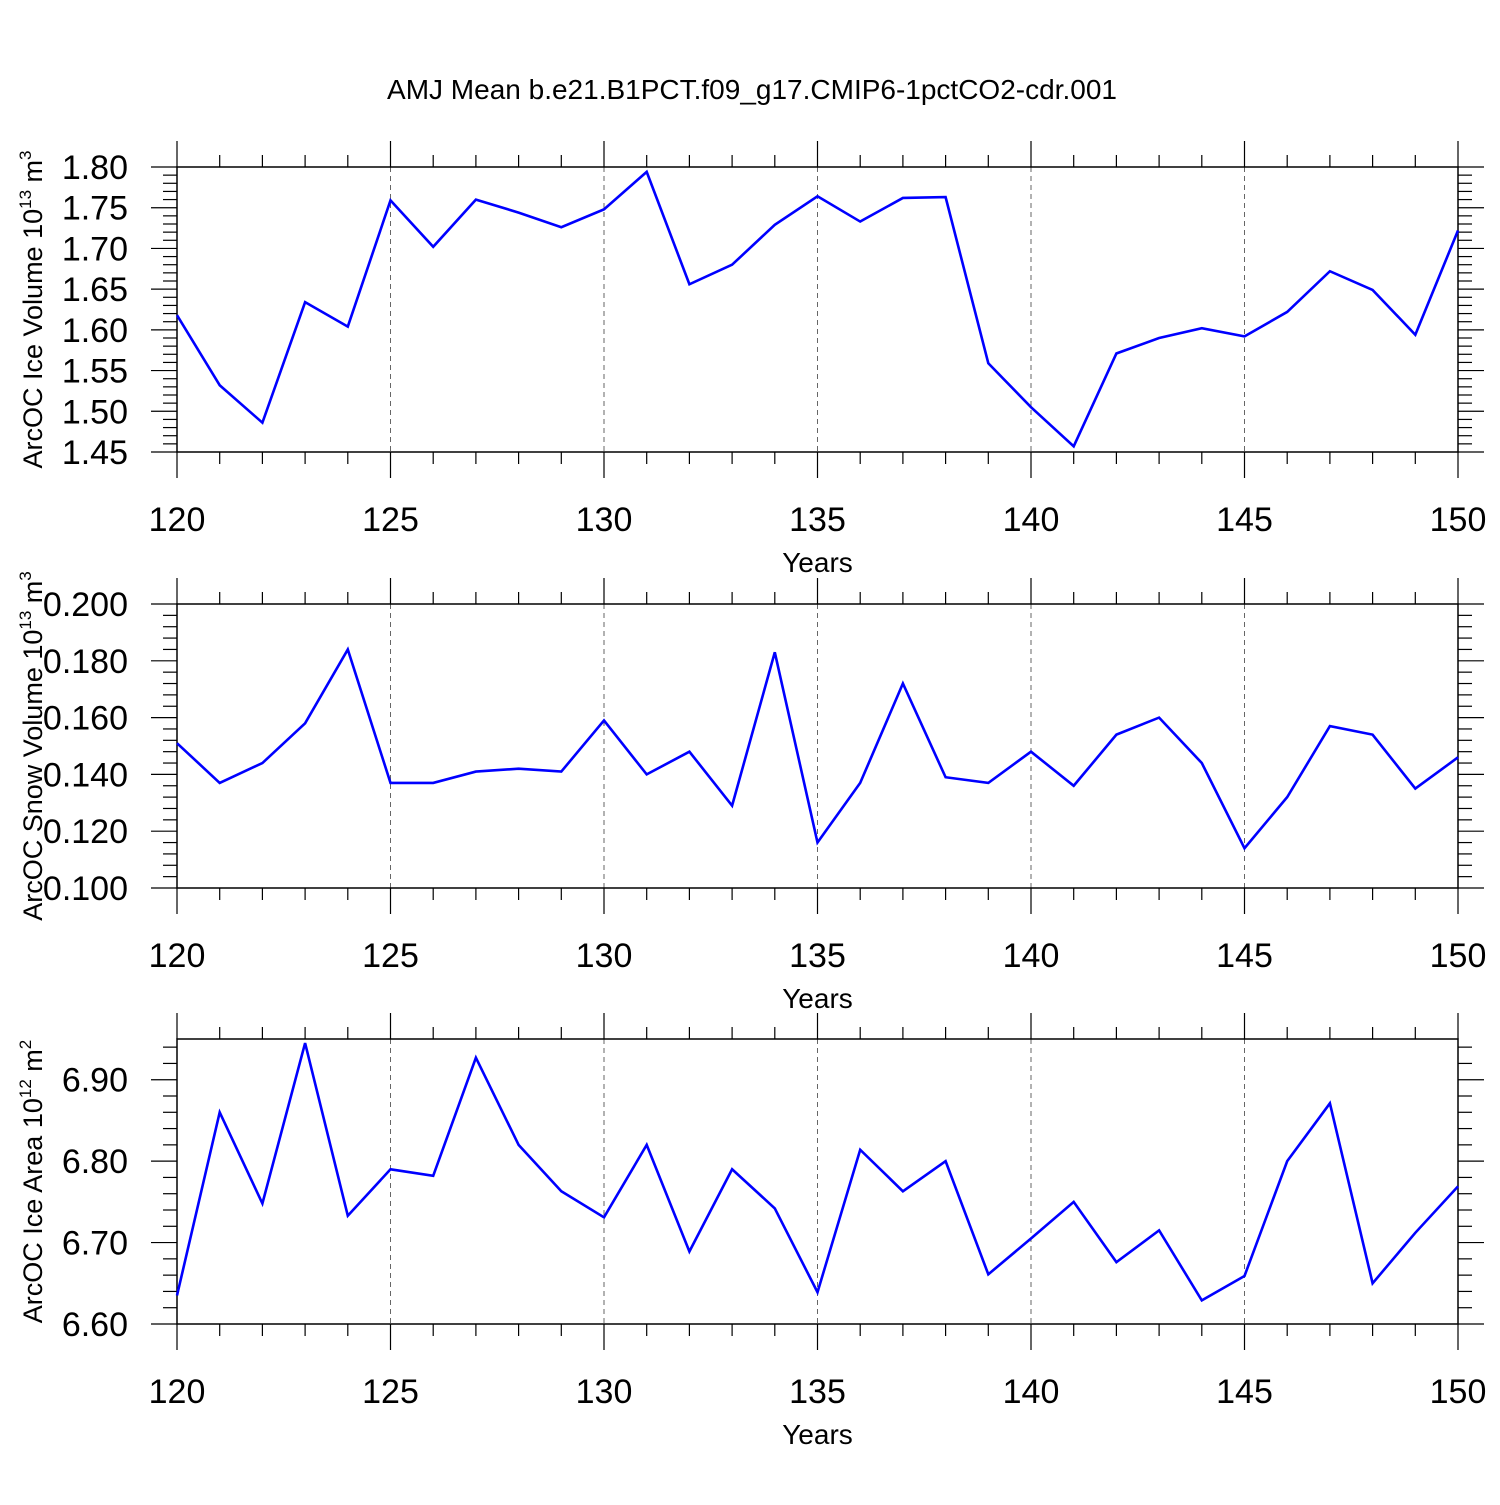 The width and height of the screenshot is (1500, 1505). Describe the element at coordinates (95, 372) in the screenshot. I see `y-tick-label: 1.55` at that location.